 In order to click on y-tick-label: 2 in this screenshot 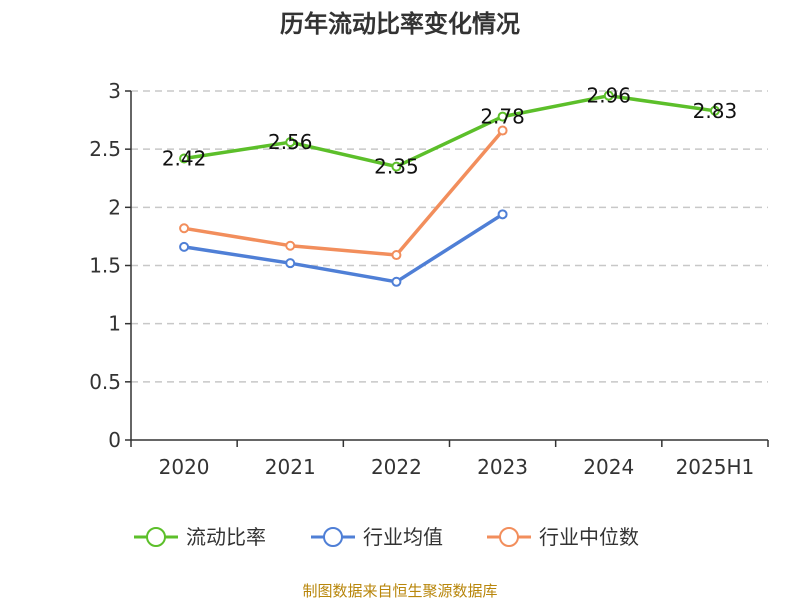, I will do `click(114, 207)`.